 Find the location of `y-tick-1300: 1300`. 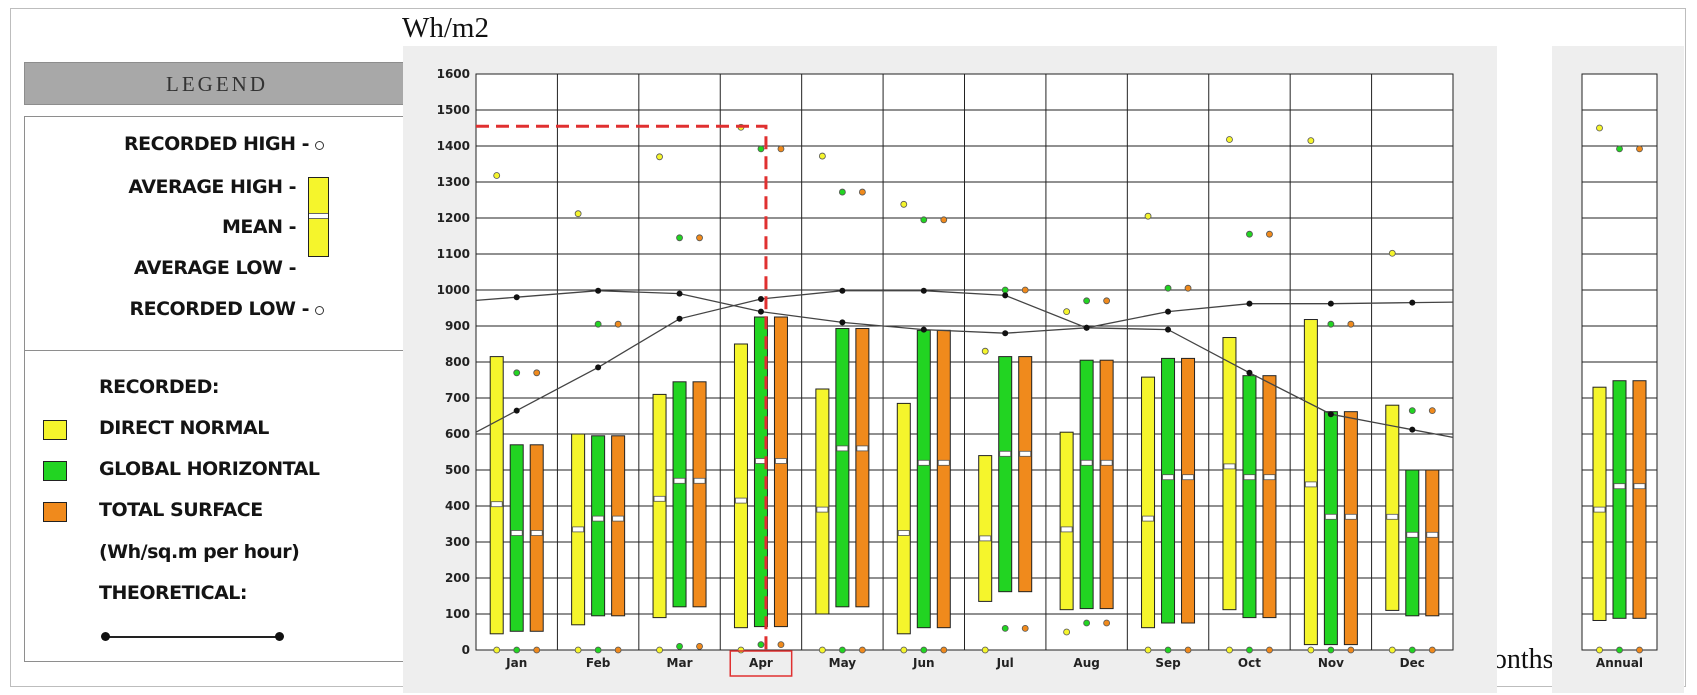

y-tick-1300: 1300 is located at coordinates (453, 182).